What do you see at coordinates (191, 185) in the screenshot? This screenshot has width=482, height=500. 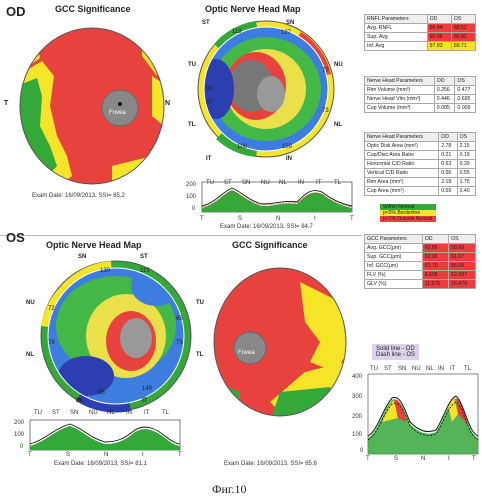 I see `od-tsnit-ytick-200: 200` at bounding box center [191, 185].